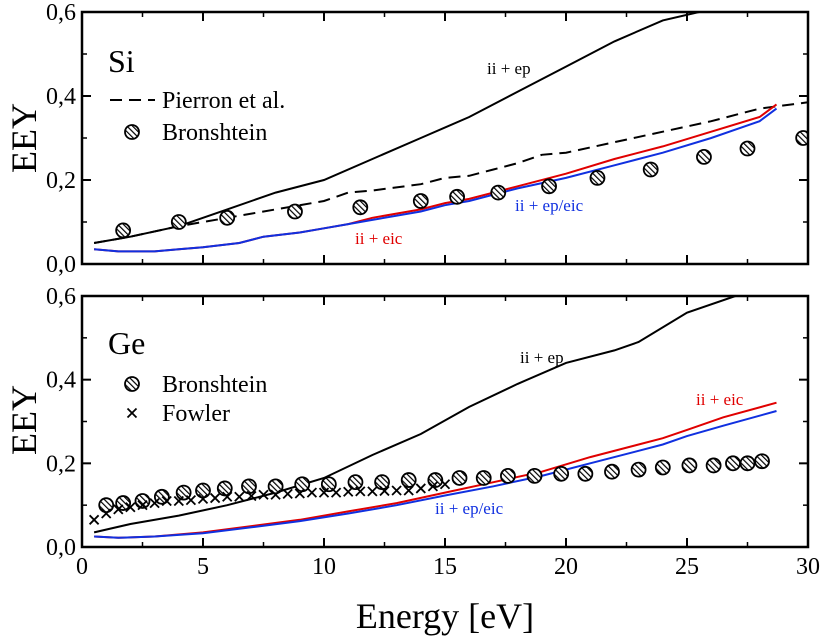  I want to click on x-axis-title: Energy [eV], so click(445, 616).